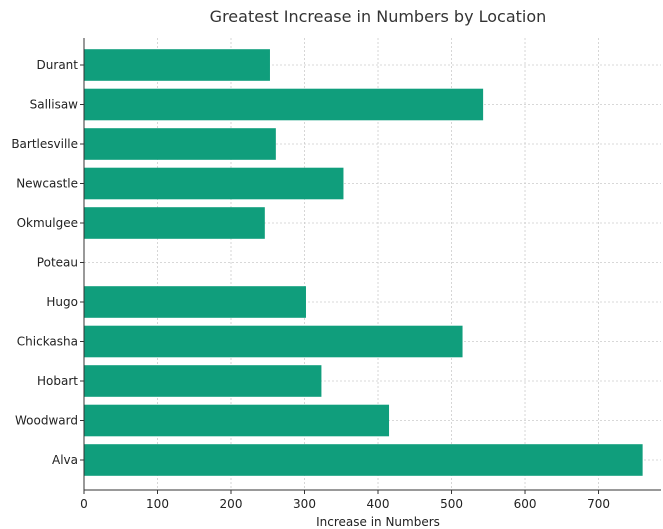 The image size is (663, 529). I want to click on y-tick-label: Durant, so click(58, 65).